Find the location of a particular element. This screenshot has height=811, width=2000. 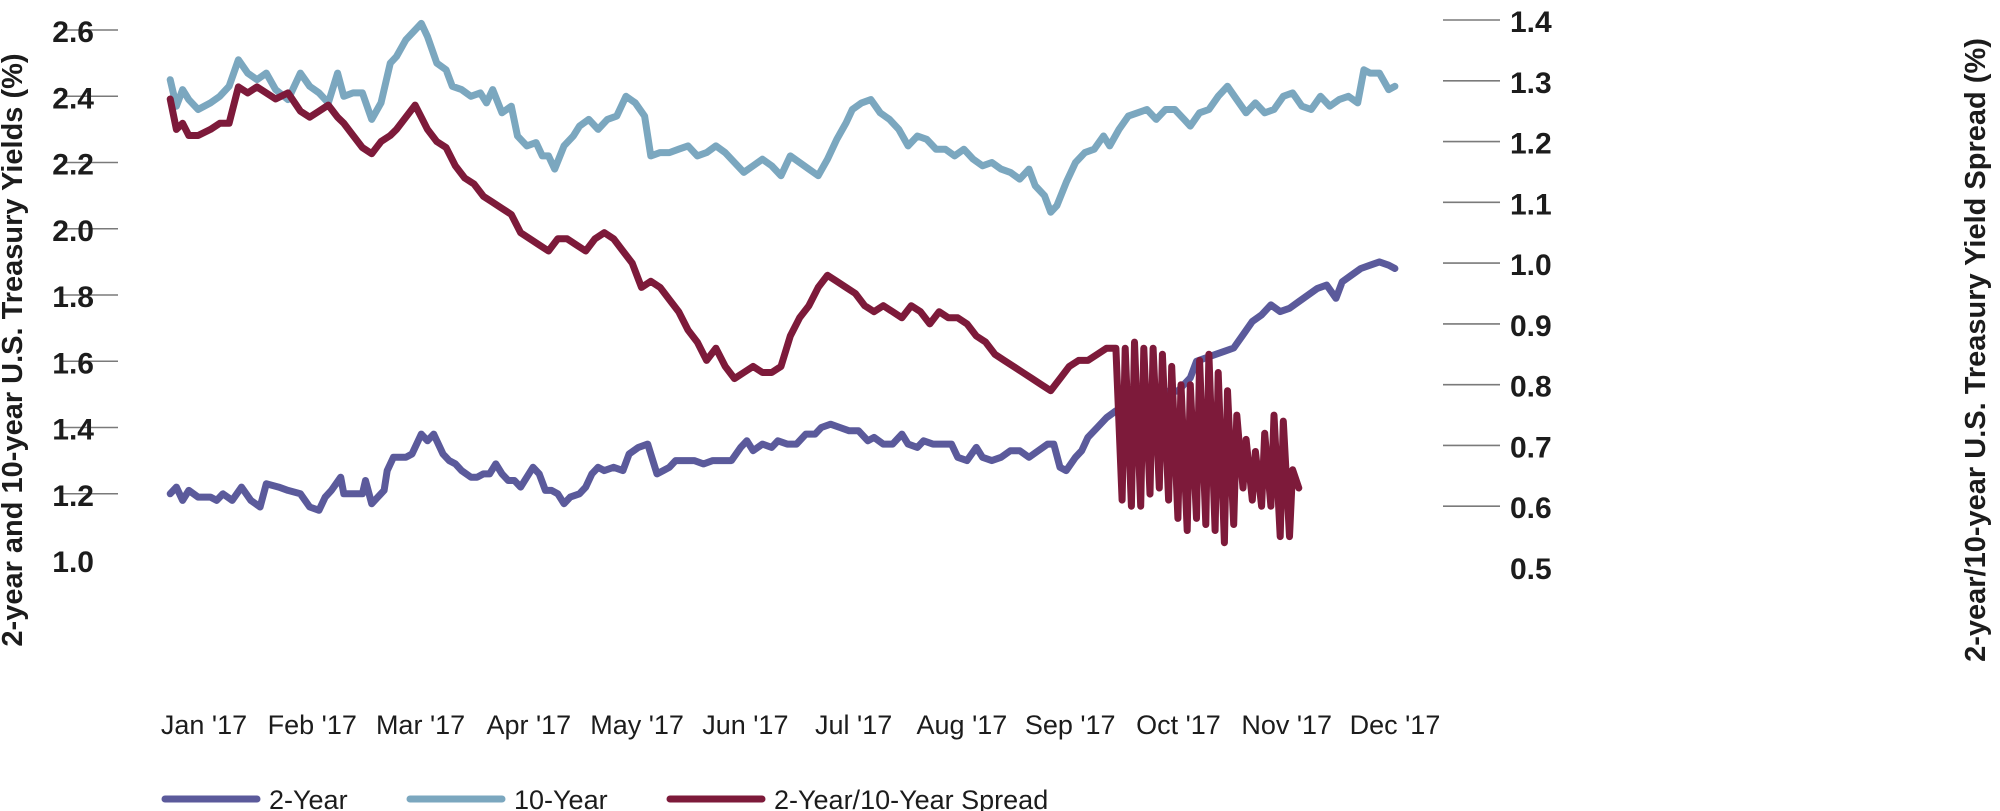

right-tick-label: 1.3 is located at coordinates (1531, 83).